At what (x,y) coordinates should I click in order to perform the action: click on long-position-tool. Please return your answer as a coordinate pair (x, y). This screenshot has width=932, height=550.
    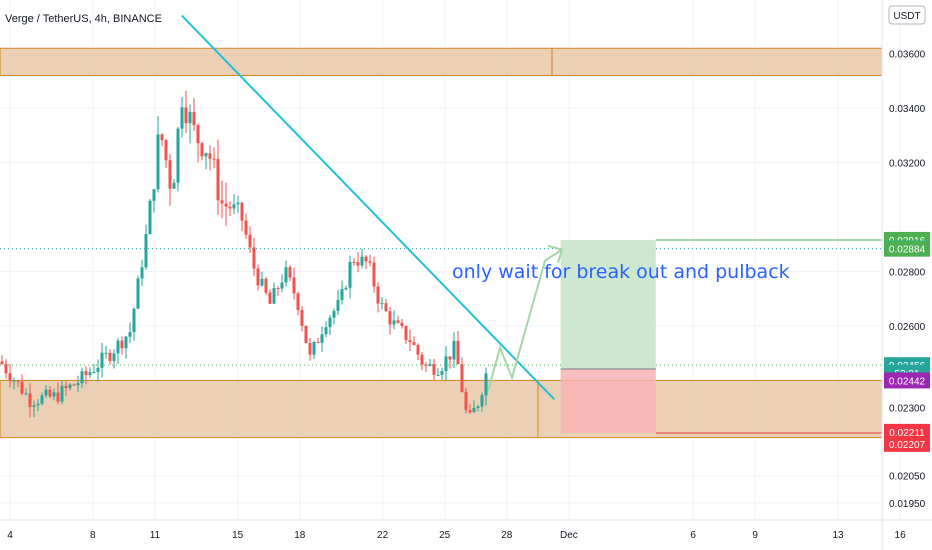
    Looking at the image, I should click on (721, 336).